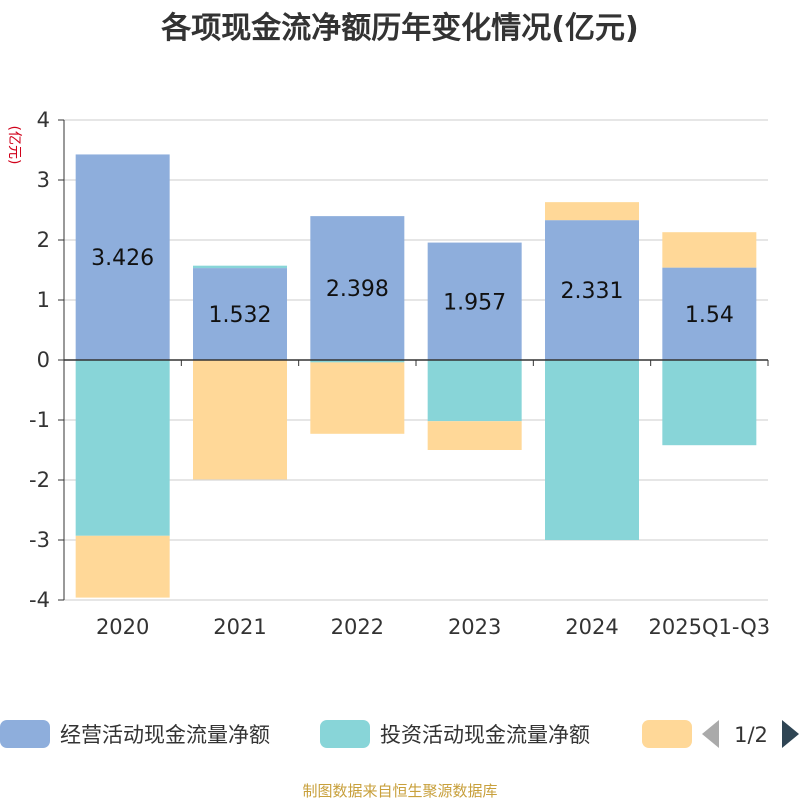  I want to click on y-tick-label: -4, so click(39, 600).